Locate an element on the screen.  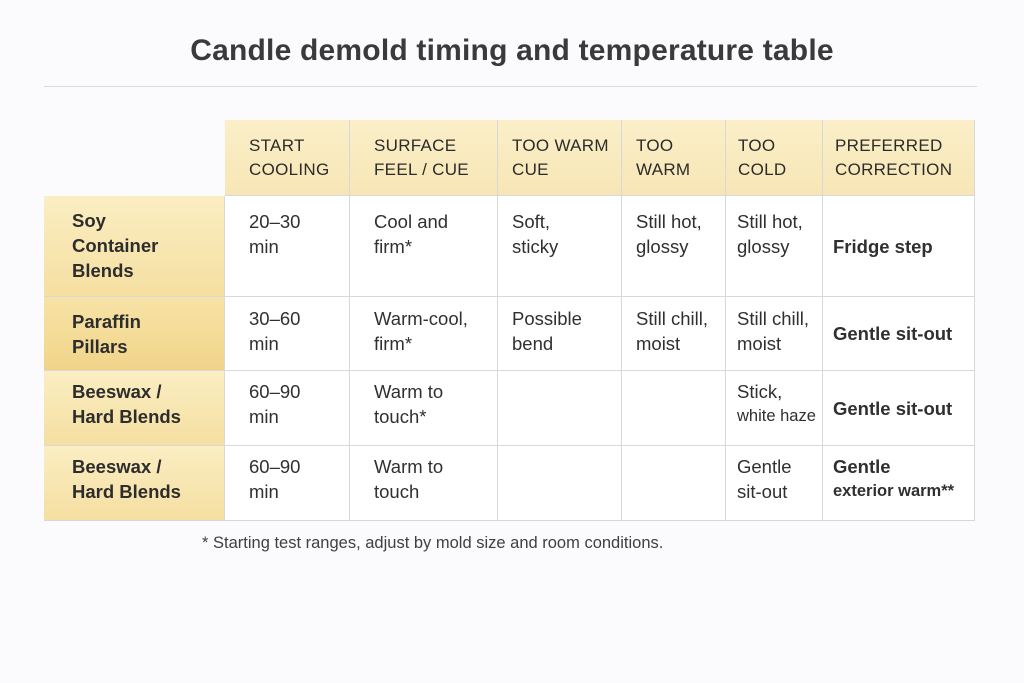
cell-too-cold: Still chill, moist is located at coordinates (774, 334).